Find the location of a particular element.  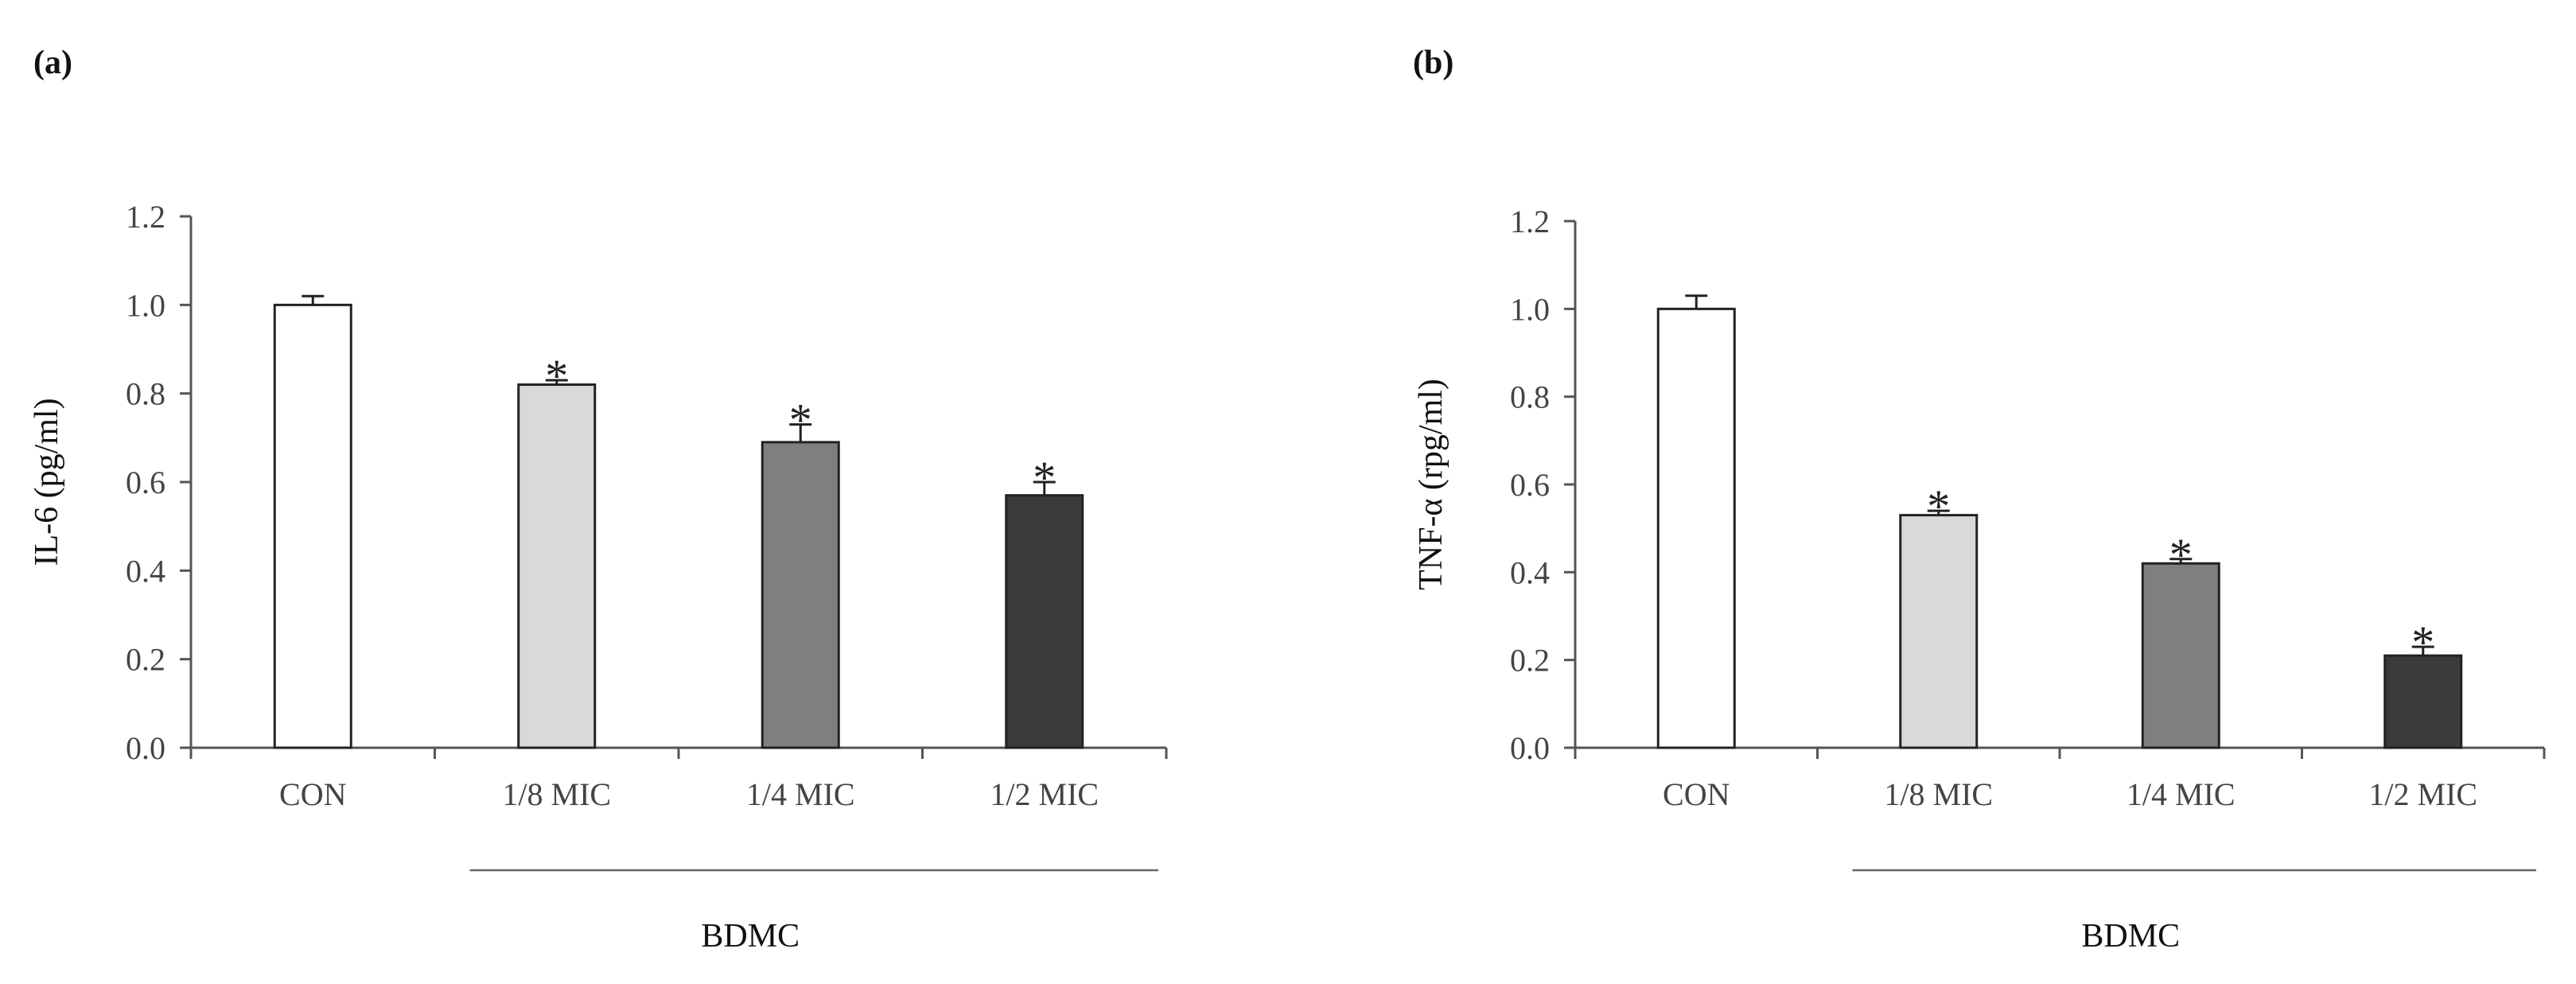

y-axis-label: TNF-α (rpg/ml) is located at coordinates (1431, 484).